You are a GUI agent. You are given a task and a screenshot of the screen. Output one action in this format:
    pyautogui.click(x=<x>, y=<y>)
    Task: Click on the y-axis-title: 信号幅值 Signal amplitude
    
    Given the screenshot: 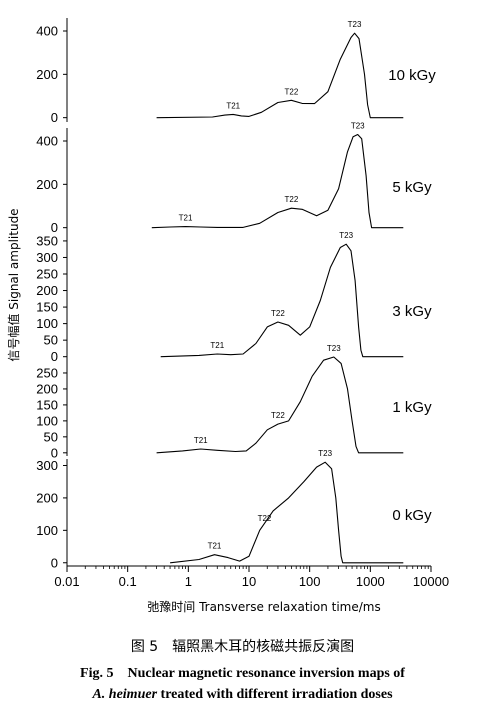 What is the action you would take?
    pyautogui.click(x=13, y=284)
    